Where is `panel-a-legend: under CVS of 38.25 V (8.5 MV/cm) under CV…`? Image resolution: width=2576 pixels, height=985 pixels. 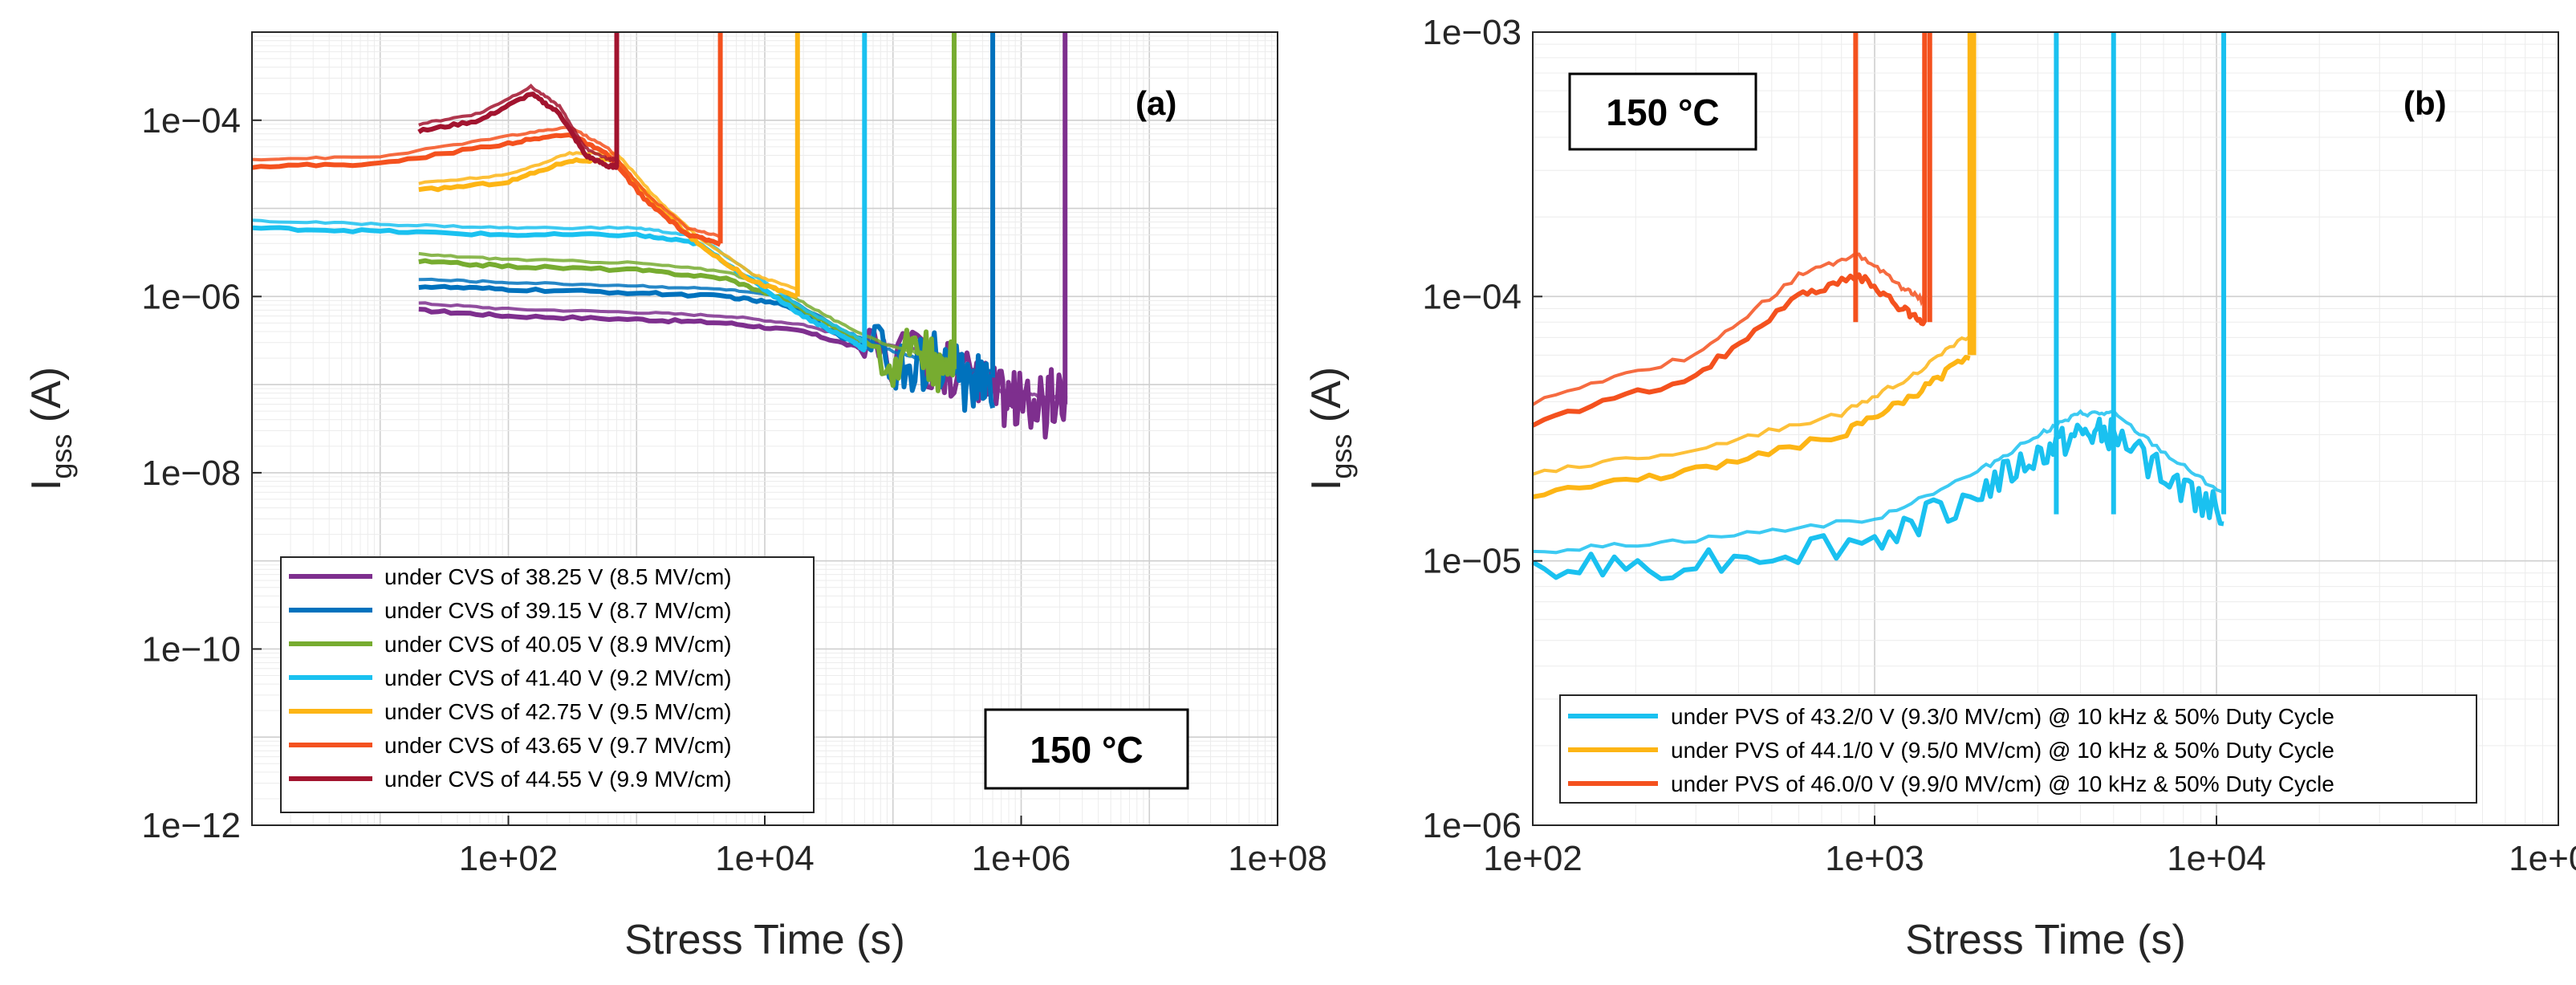
panel-a-legend: under CVS of 38.25 V (8.5 MV/cm) under CV… is located at coordinates (547, 684).